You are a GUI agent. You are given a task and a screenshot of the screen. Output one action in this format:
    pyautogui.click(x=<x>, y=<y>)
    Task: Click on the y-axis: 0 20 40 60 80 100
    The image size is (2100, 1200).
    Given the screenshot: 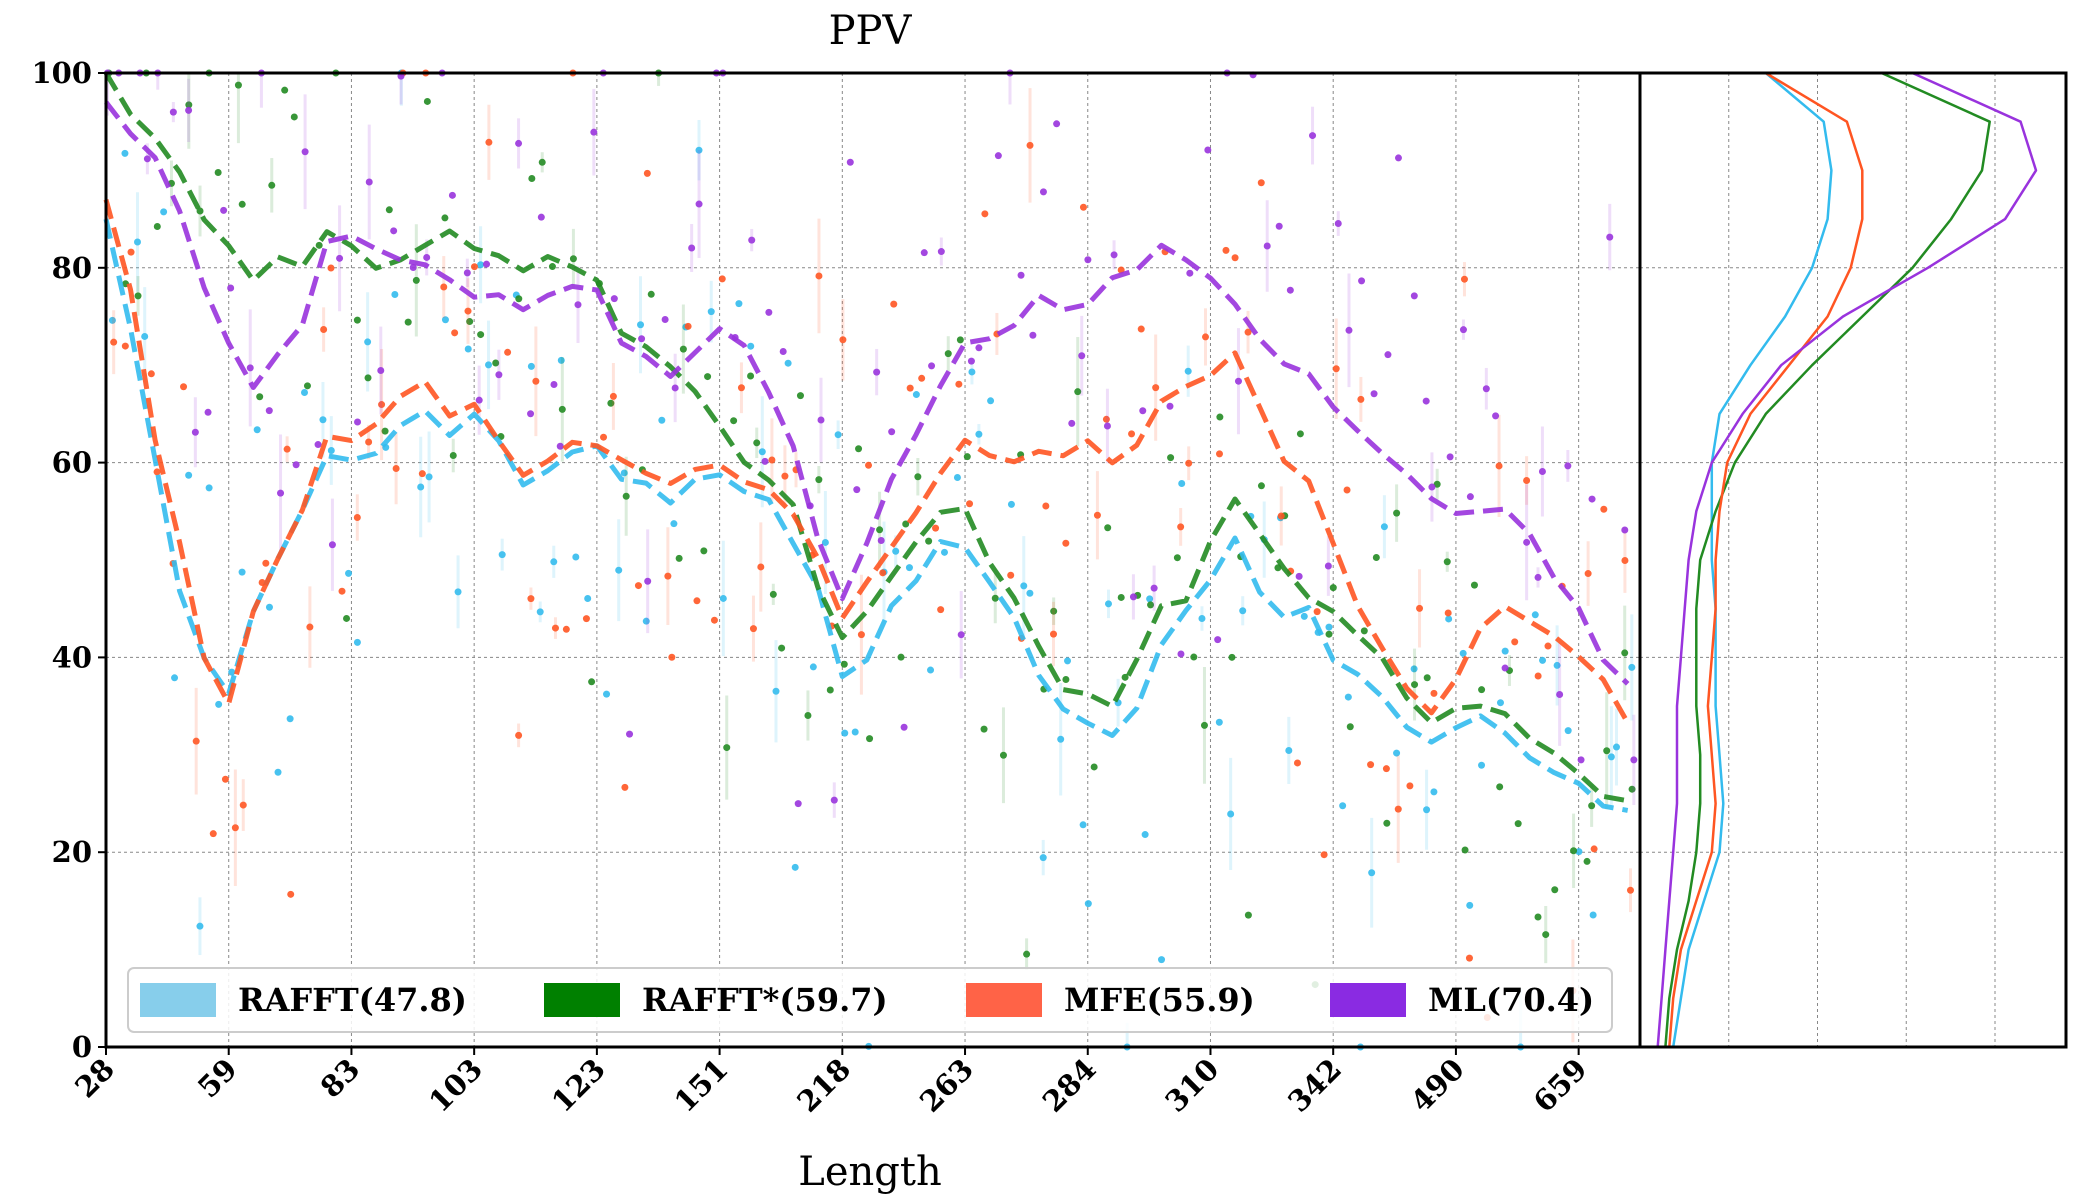 What is the action you would take?
    pyautogui.click(x=68, y=560)
    